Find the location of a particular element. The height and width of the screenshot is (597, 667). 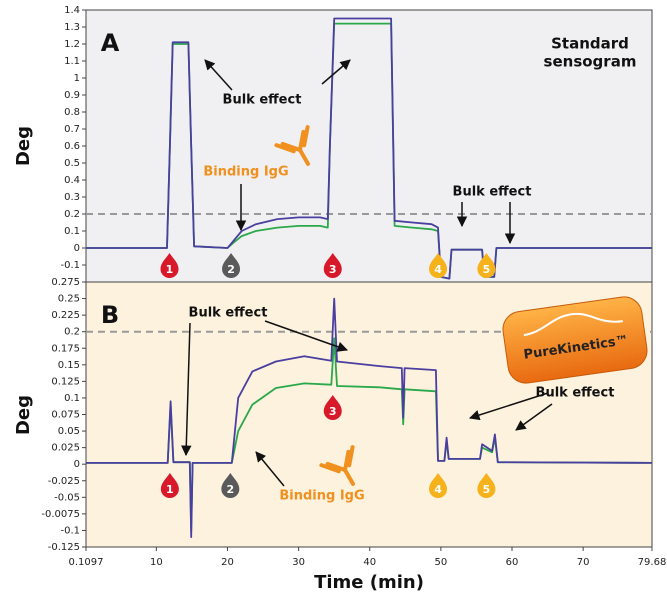

y-tick-label: 0.075 is located at coordinates (65, 415).